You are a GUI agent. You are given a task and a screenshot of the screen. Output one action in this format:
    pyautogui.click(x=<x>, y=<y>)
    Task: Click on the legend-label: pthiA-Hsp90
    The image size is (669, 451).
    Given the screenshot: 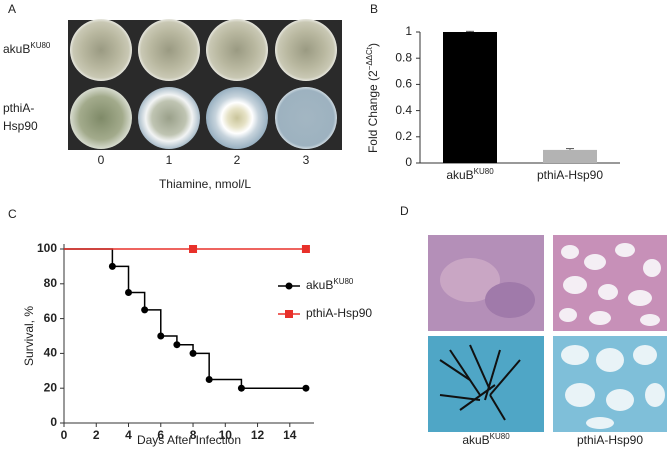 What is the action you would take?
    pyautogui.click(x=339, y=313)
    